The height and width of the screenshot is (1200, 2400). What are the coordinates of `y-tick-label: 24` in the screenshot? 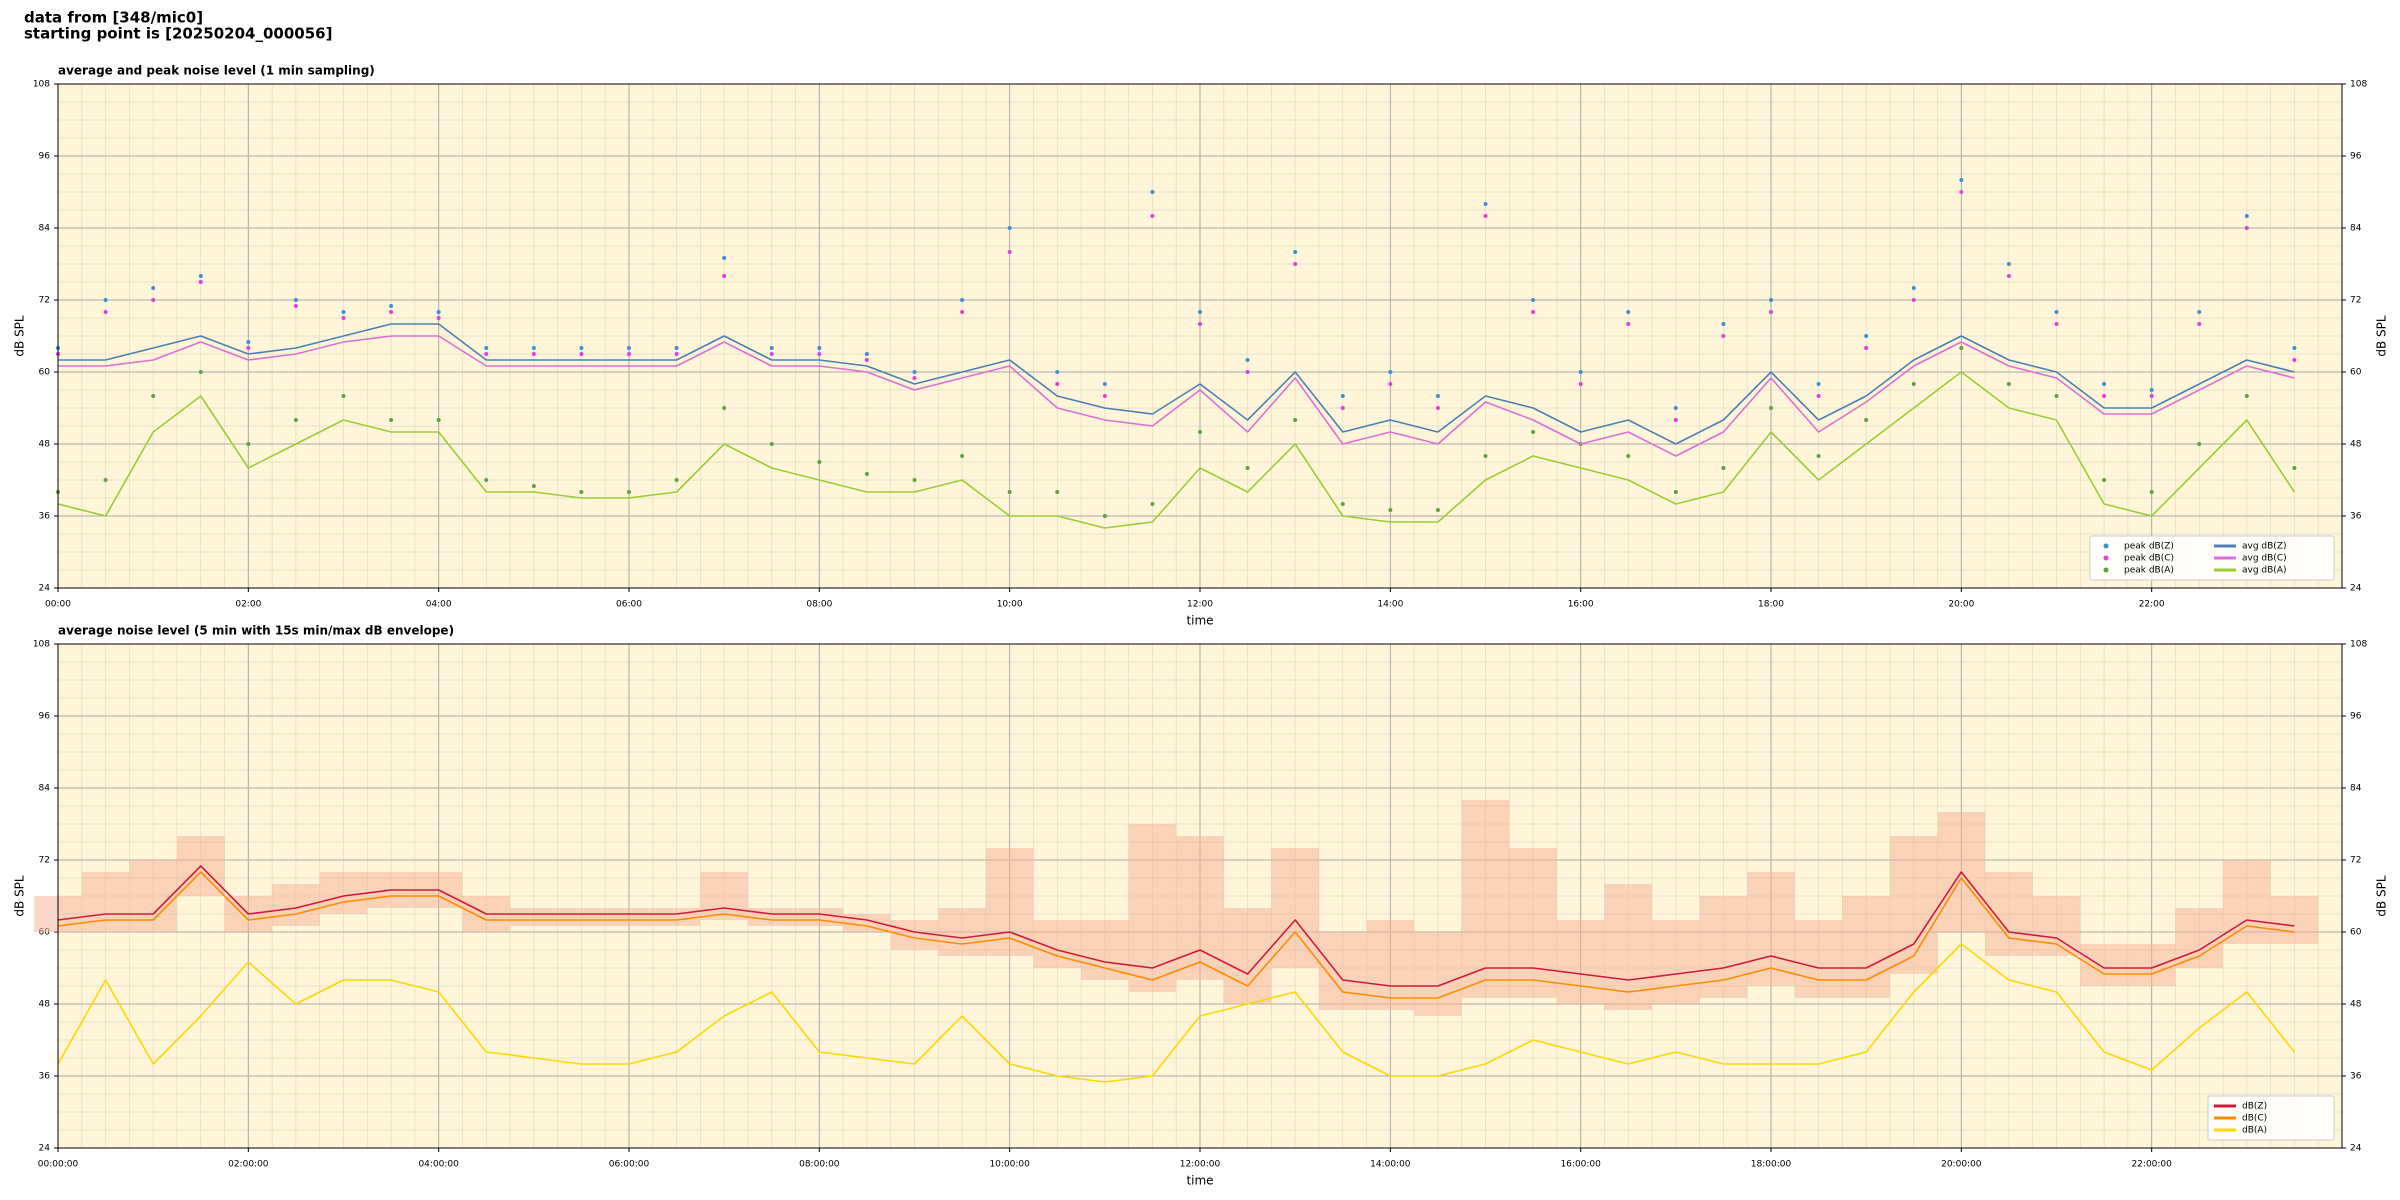 It's located at (45, 1149).